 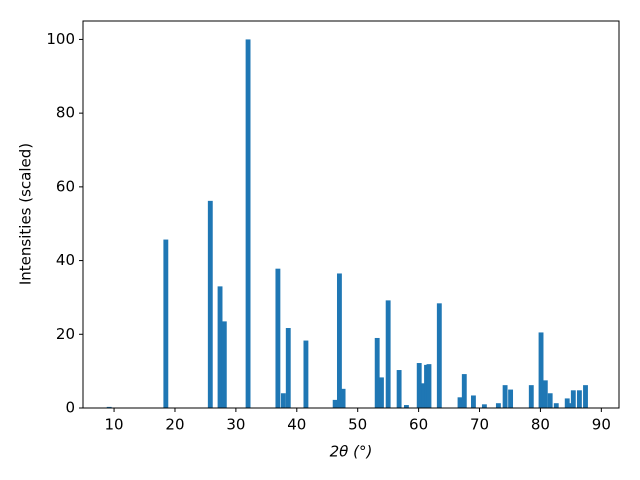 I want to click on x-tick-label: 60, so click(x=418, y=425).